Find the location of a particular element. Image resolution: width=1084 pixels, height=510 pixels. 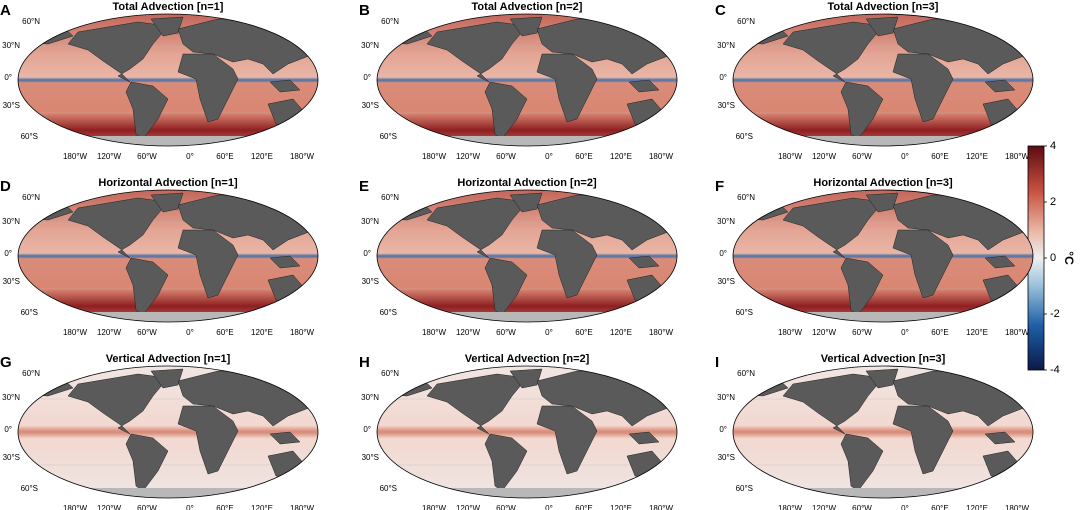

panel-title: Total Advection [n=2] is located at coordinates (527, 7).